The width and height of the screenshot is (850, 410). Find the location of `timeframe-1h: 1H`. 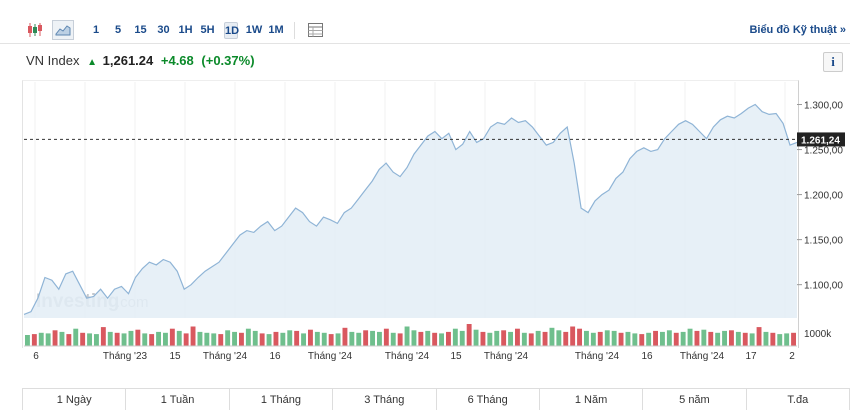

timeframe-1h: 1H is located at coordinates (185, 30).